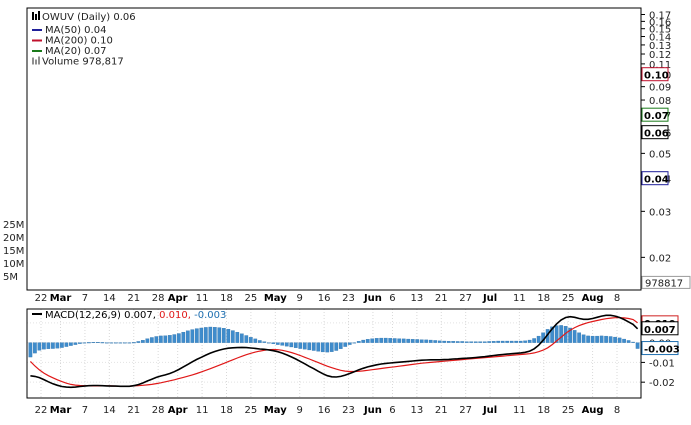 The height and width of the screenshot is (425, 691). What do you see at coordinates (660, 38) in the screenshot?
I see `price-y-tick-label: 0.14` at bounding box center [660, 38].